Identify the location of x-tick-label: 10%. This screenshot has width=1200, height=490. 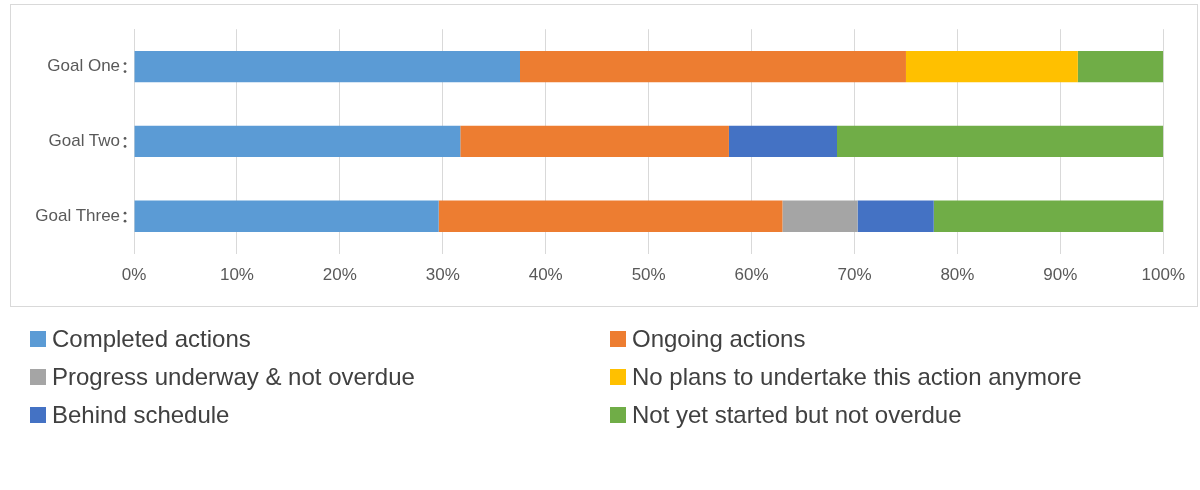
(236, 275).